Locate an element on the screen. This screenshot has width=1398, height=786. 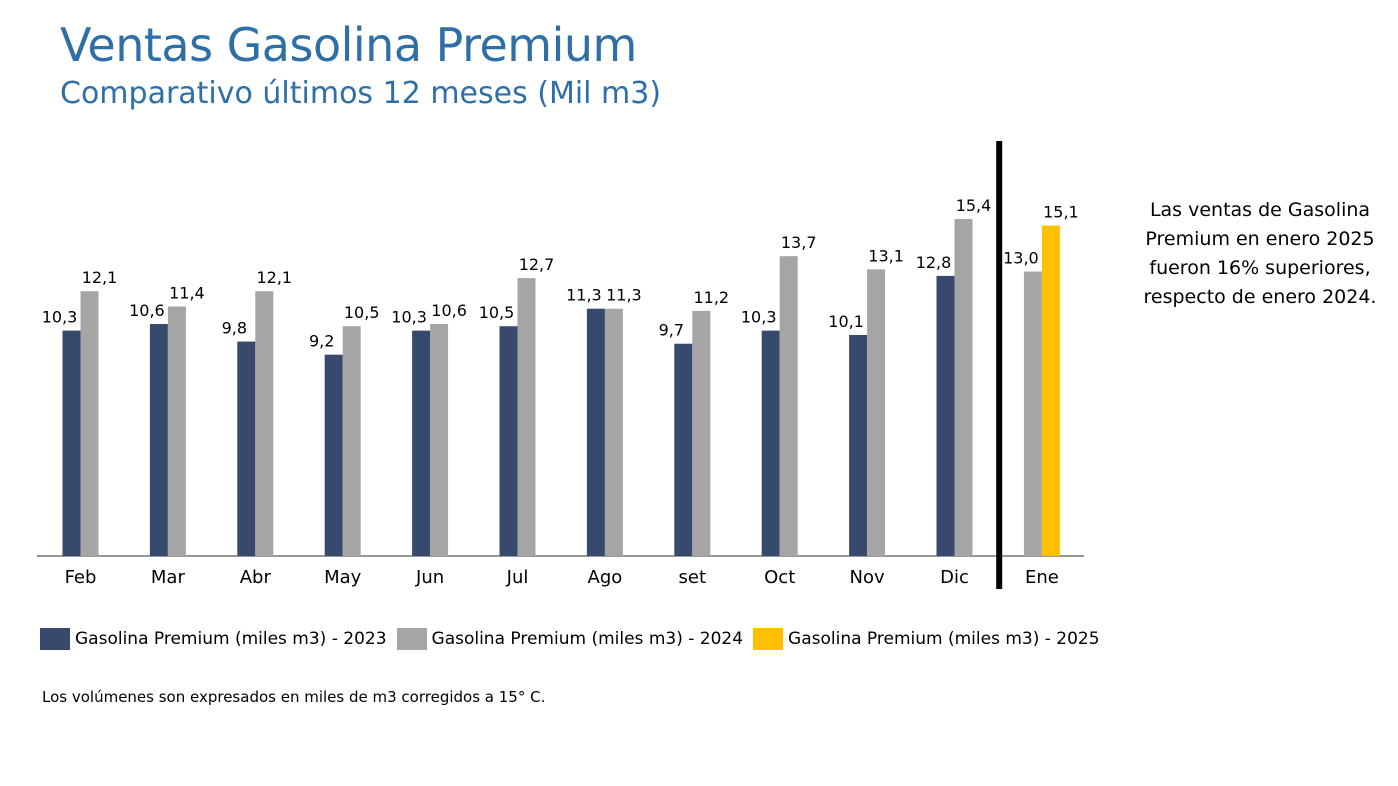
x-tick-label-mar: Mar is located at coordinates (168, 577).